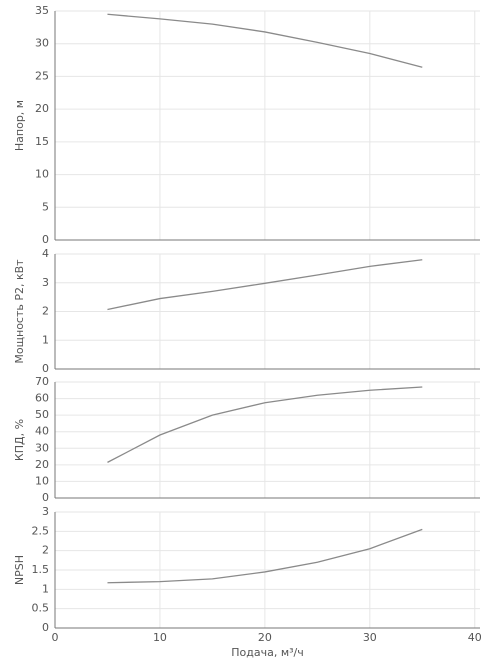 The height and width of the screenshot is (669, 495). Describe the element at coordinates (19, 570) in the screenshot. I see `y-axis-label: NPSH` at that location.